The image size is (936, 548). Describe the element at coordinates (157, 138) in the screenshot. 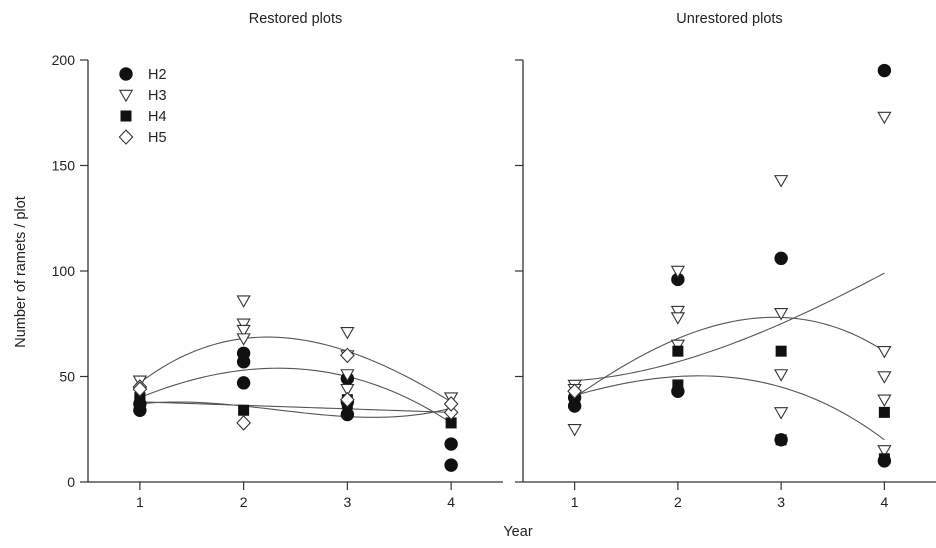

I see `legend-label-h5: H5` at that location.